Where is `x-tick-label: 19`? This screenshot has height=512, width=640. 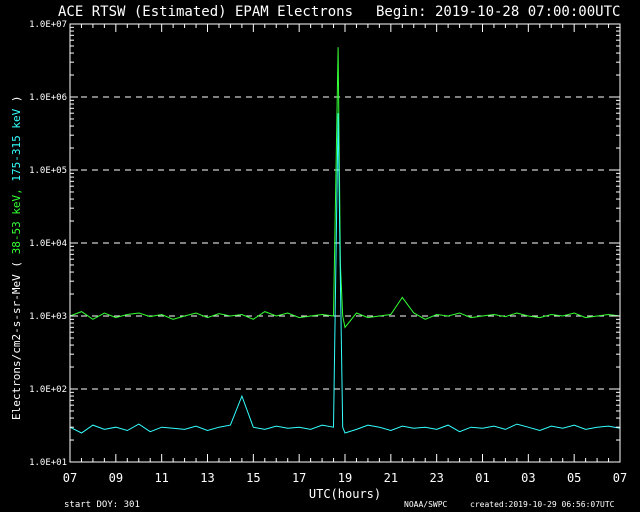
x-tick-label: 19 is located at coordinates (345, 478).